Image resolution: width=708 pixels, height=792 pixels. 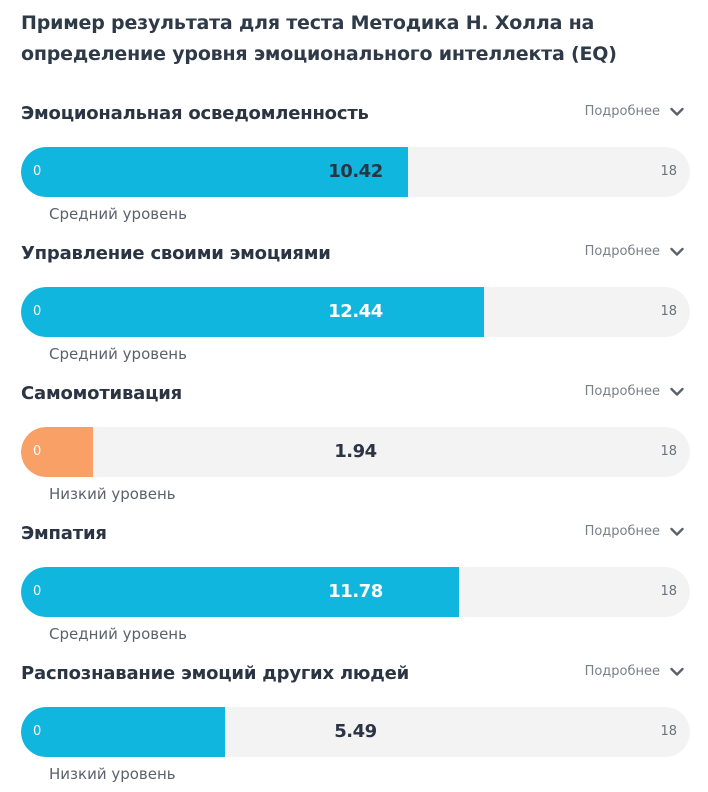 I want to click on score-bar: 0 5.49 18, so click(x=355, y=732).